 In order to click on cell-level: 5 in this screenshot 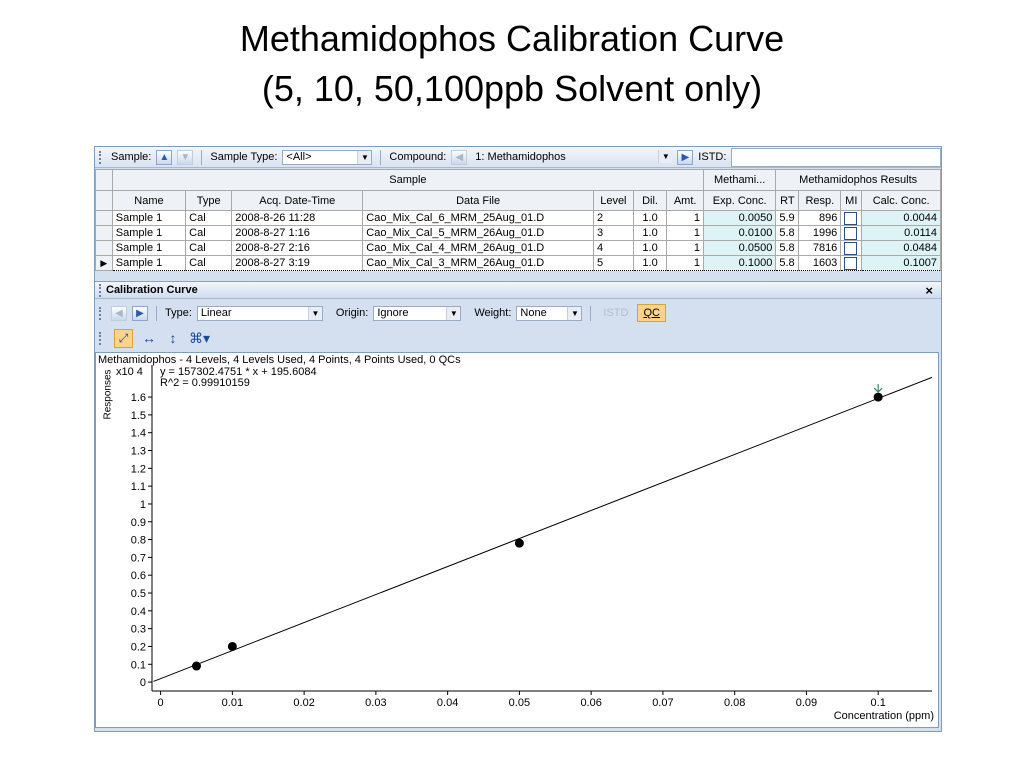, I will do `click(613, 263)`.